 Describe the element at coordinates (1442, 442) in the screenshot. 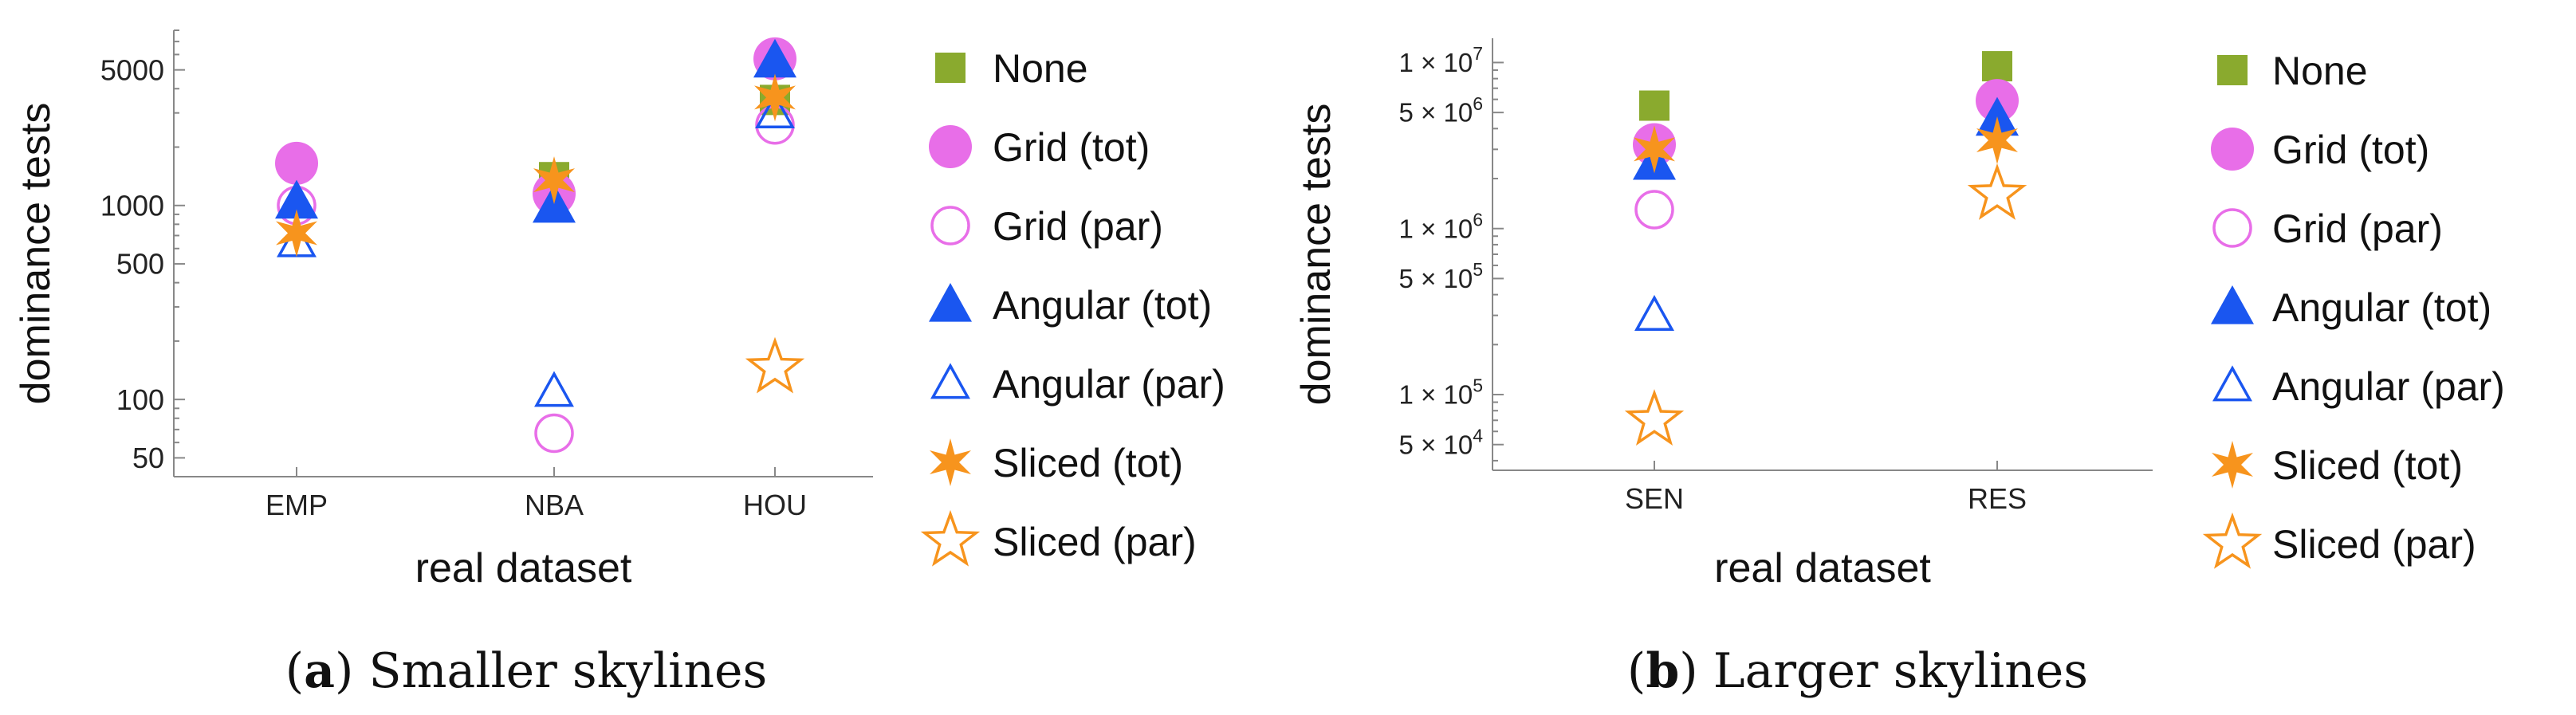

I see `y-tick-label: 5 × 10⁴` at that location.